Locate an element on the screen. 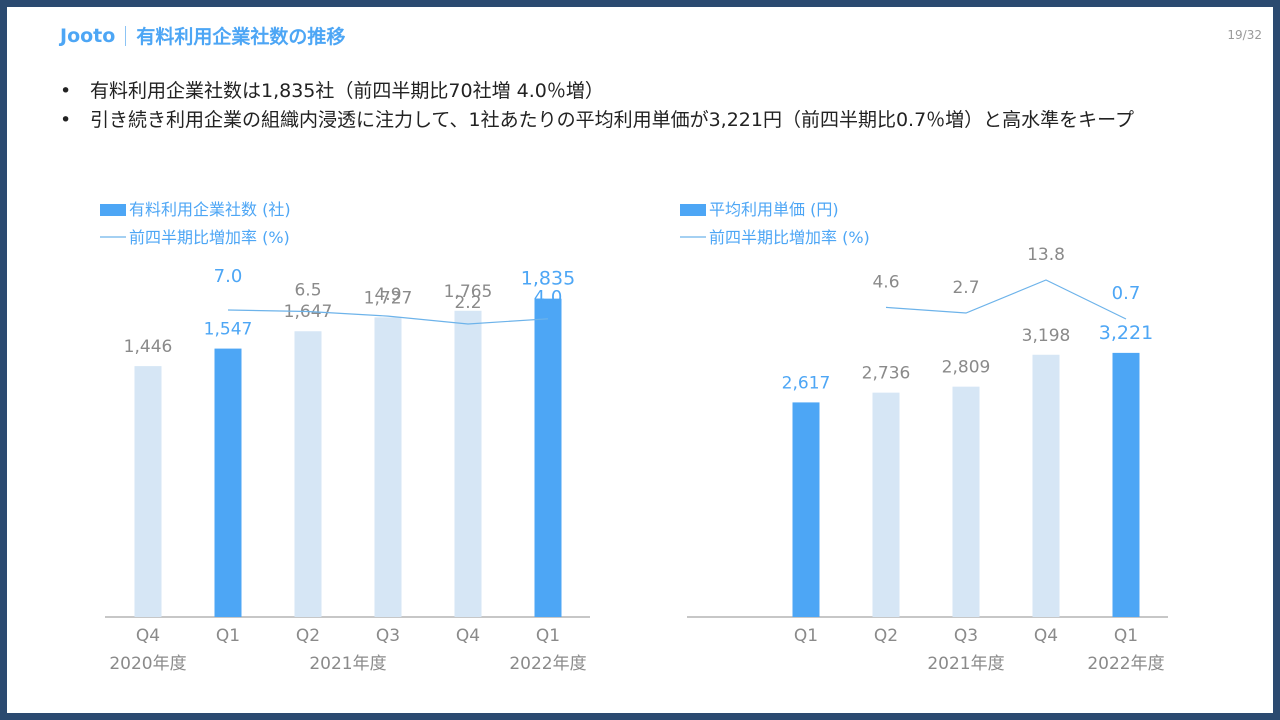 This screenshot has height=720, width=1280. bar-value-label: 1,765 is located at coordinates (468, 292).